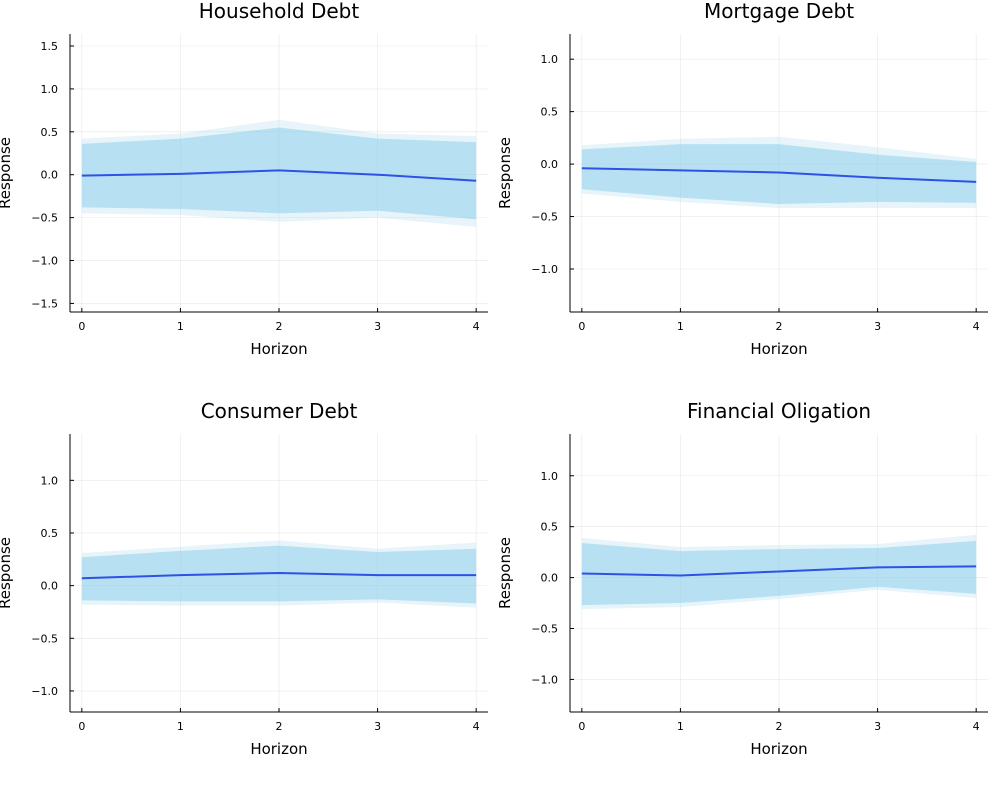 The width and height of the screenshot is (1000, 800). I want to click on panel-title: Financial Oligation, so click(779, 411).